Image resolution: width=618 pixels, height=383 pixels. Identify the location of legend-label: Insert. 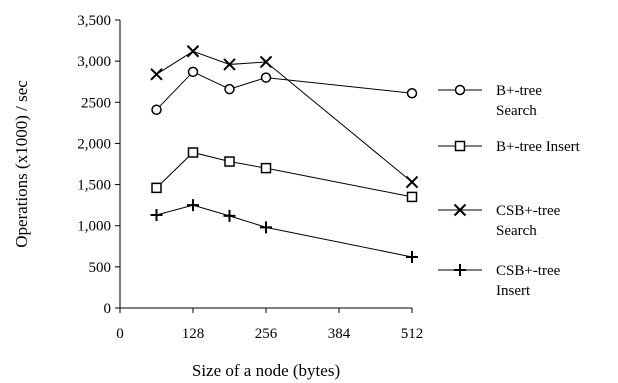
(513, 291).